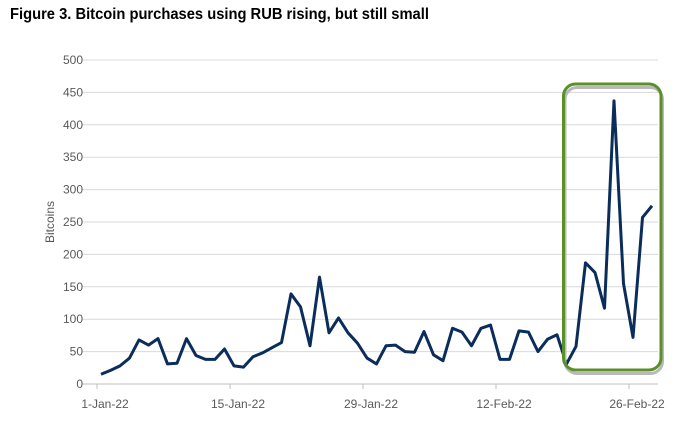  Describe the element at coordinates (504, 404) in the screenshot. I see `x-tick-label: 12-Feb-22` at that location.